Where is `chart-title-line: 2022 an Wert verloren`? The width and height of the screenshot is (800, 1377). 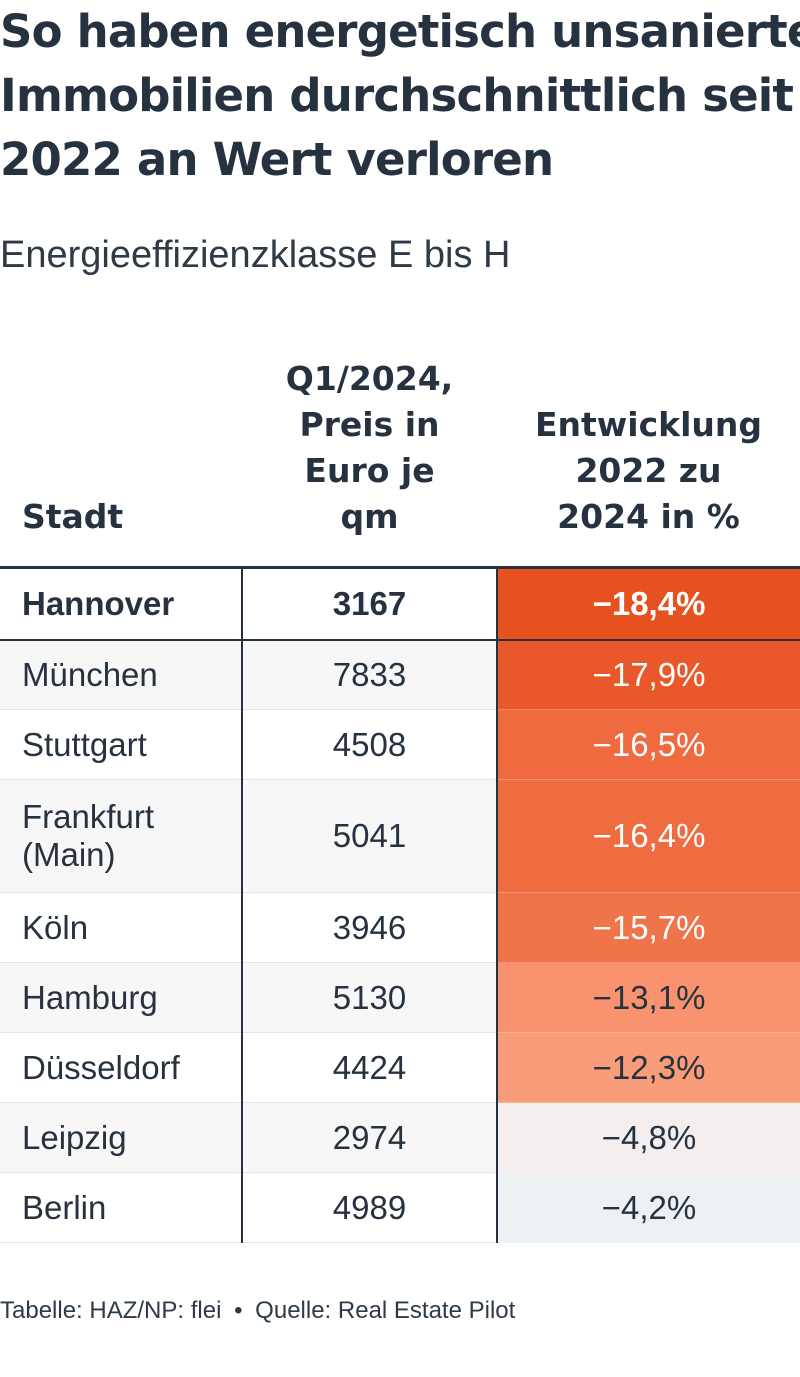
chart-title-line: 2022 an Wert verloren is located at coordinates (277, 159).